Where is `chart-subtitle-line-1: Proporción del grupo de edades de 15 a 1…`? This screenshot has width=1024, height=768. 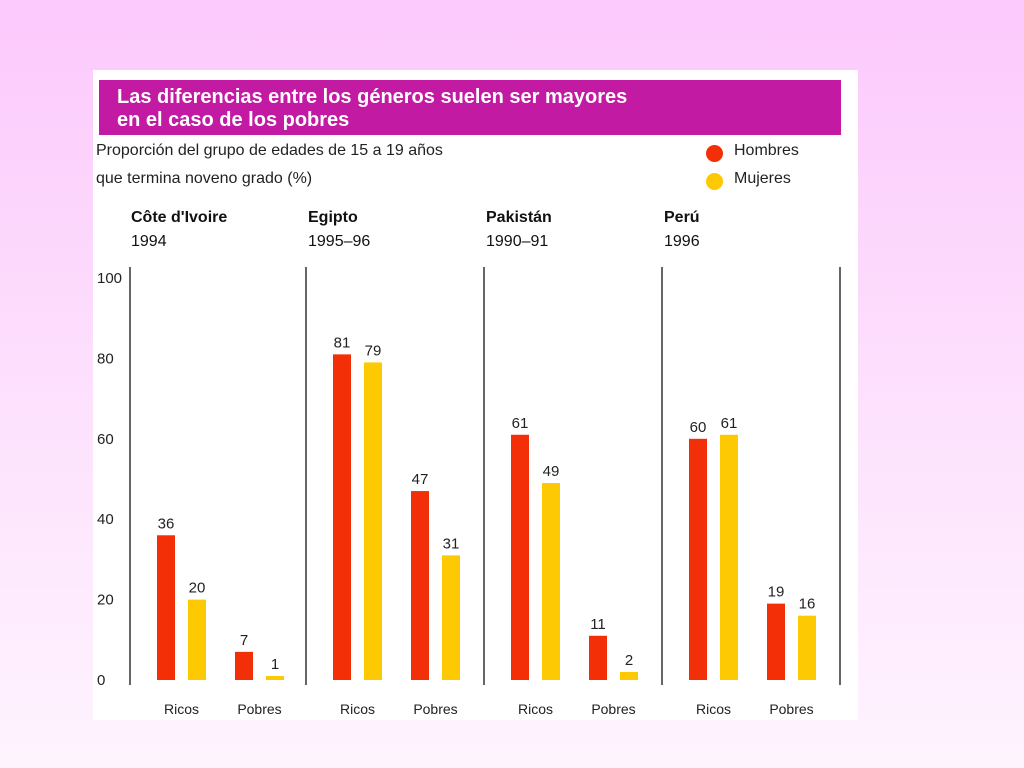
chart-subtitle-line-1: Proporción del grupo de edades de 15 a 1… is located at coordinates (269, 150).